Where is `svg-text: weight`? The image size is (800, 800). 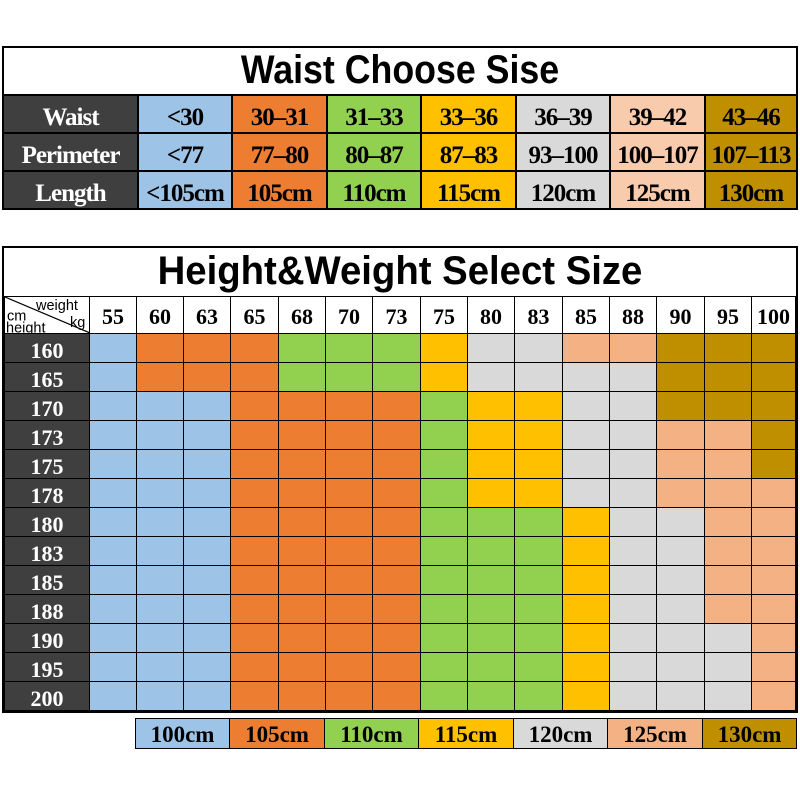
svg-text: weight is located at coordinates (56, 306).